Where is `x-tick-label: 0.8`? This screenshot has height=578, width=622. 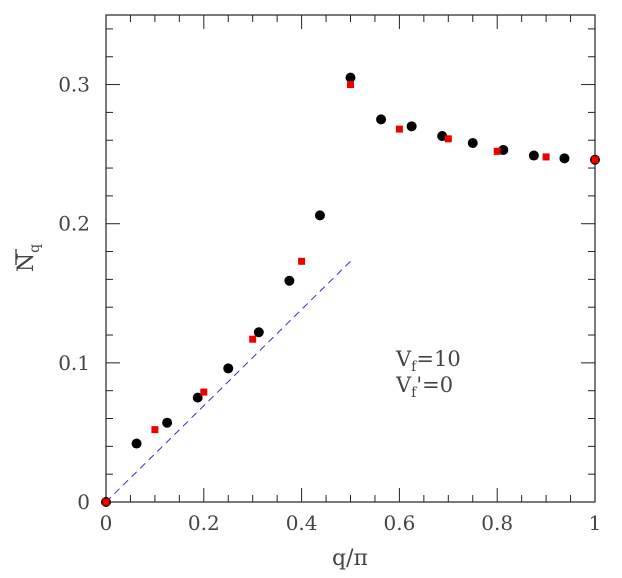
x-tick-label: 0.8 is located at coordinates (497, 523).